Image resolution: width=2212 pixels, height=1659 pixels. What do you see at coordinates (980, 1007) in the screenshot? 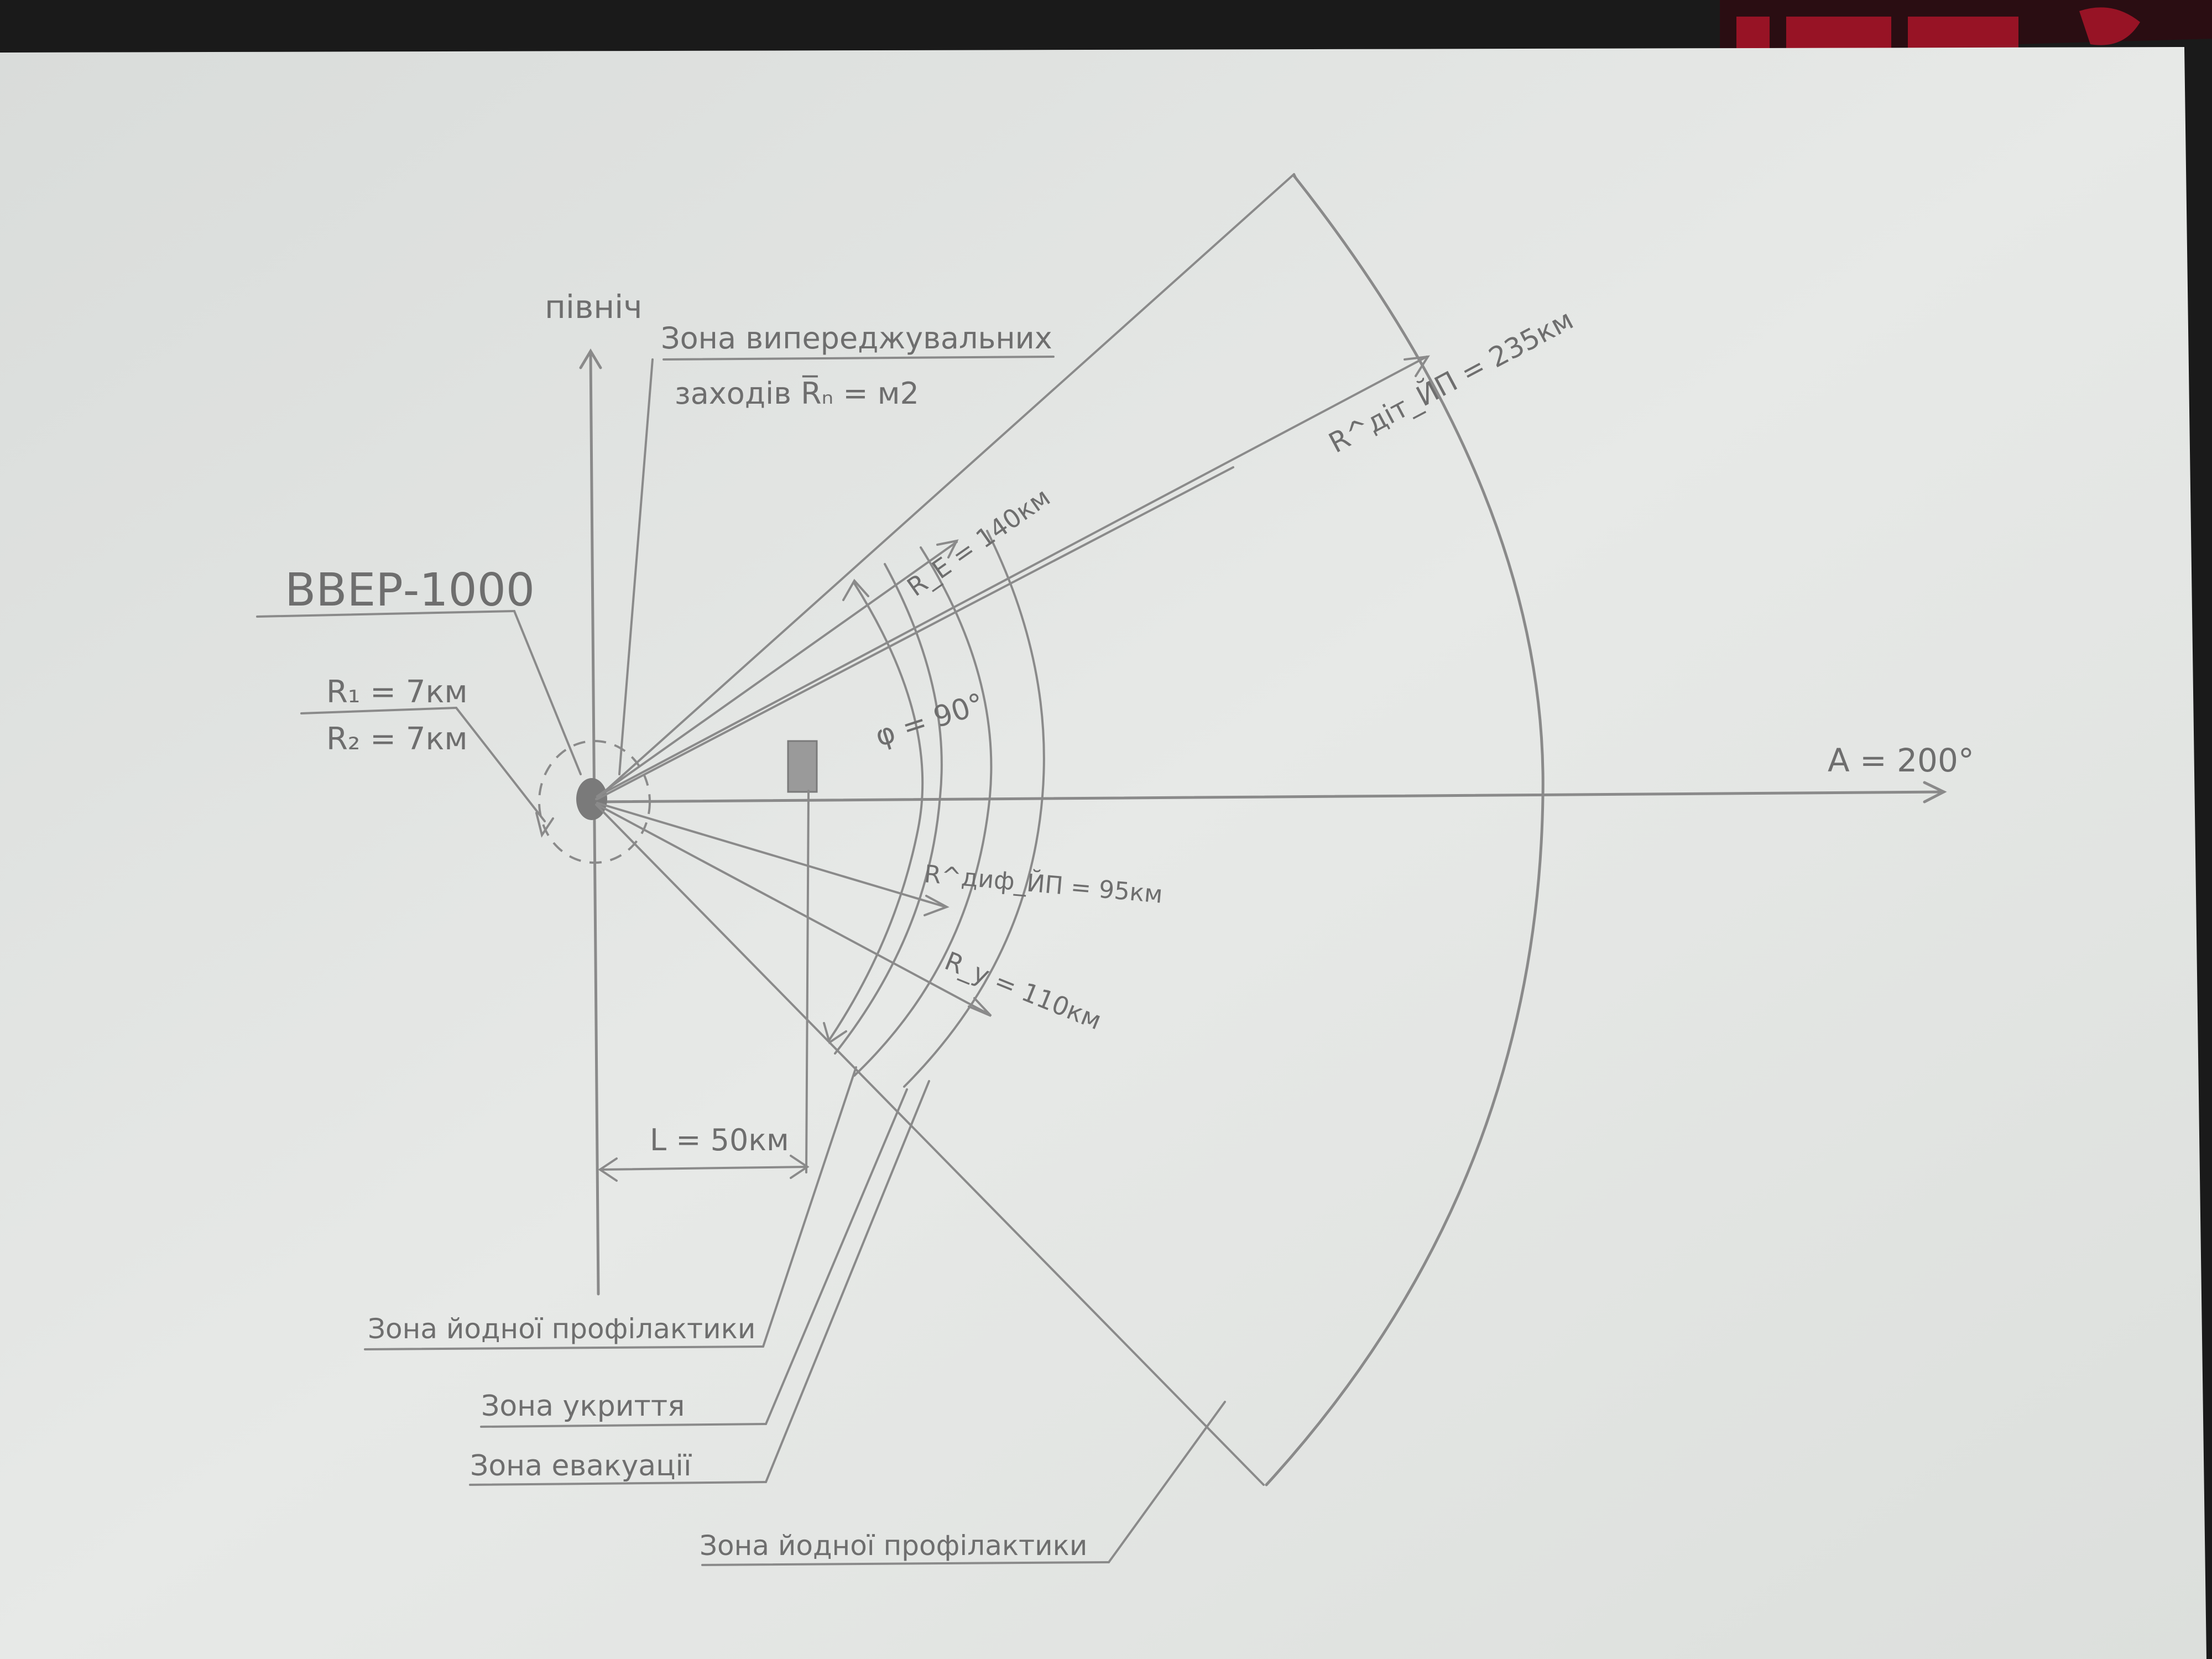
I see `ry-arrowhead` at bounding box center [980, 1007].